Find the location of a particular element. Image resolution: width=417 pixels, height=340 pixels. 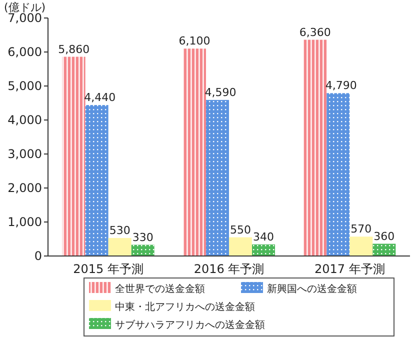

data-label: 550 is located at coordinates (240, 229).